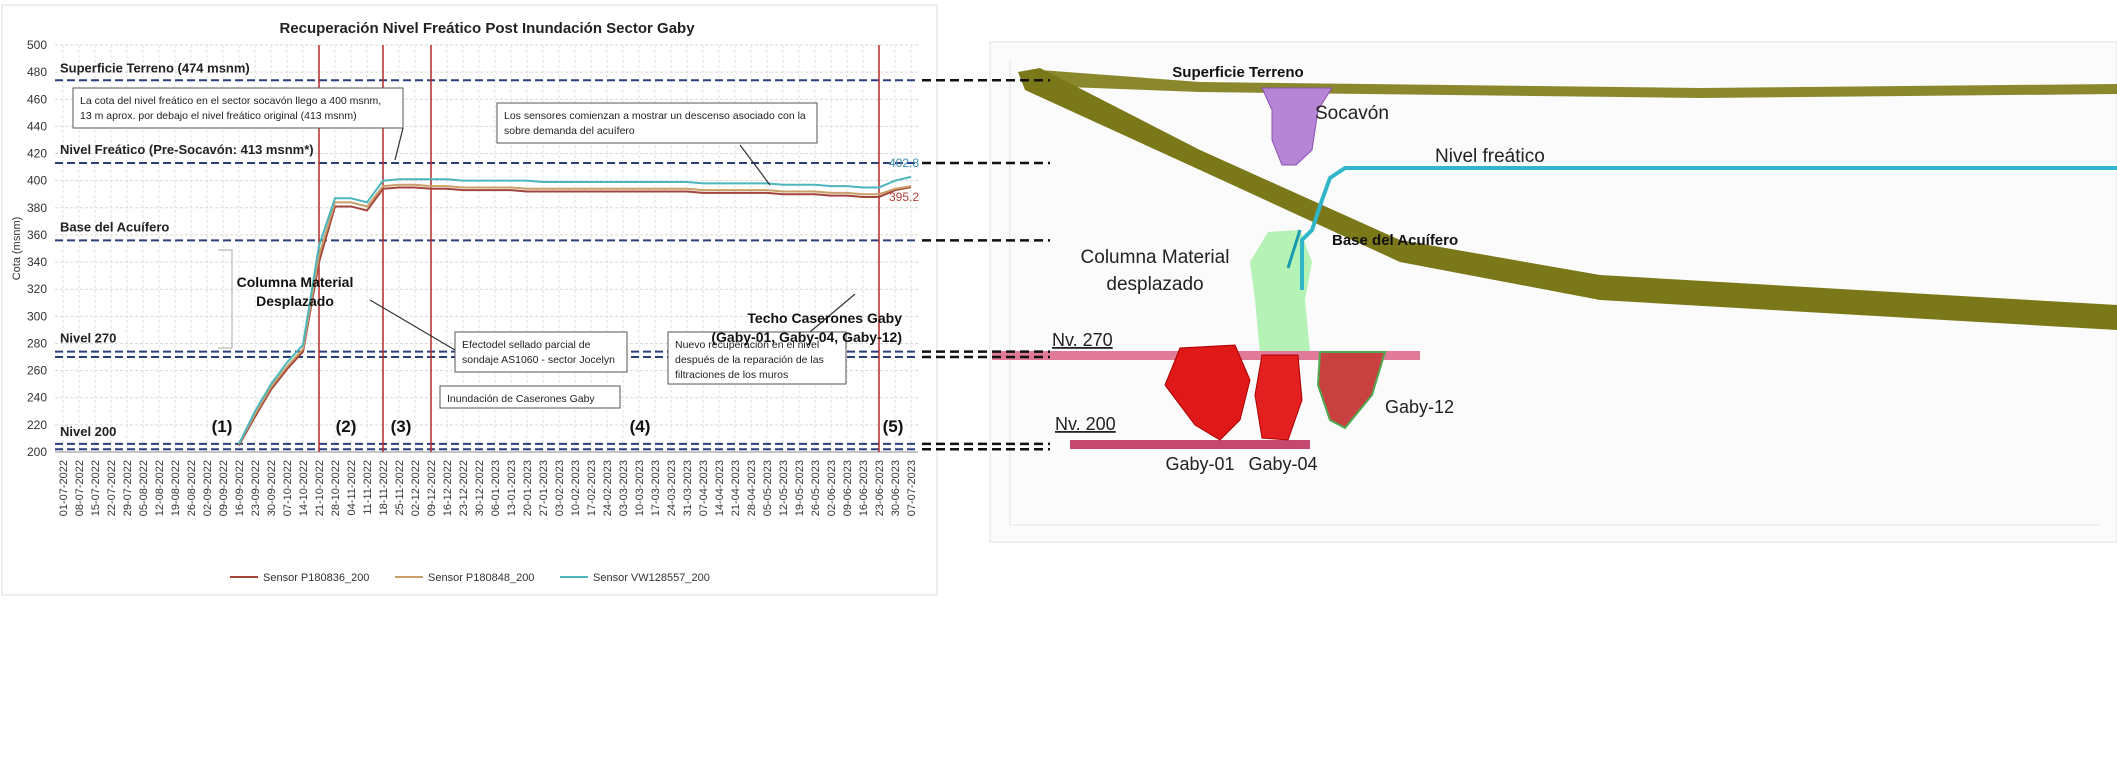  Describe the element at coordinates (521, 399) in the screenshot. I see `annotation-text: Inundación de Caserones Gaby` at that location.